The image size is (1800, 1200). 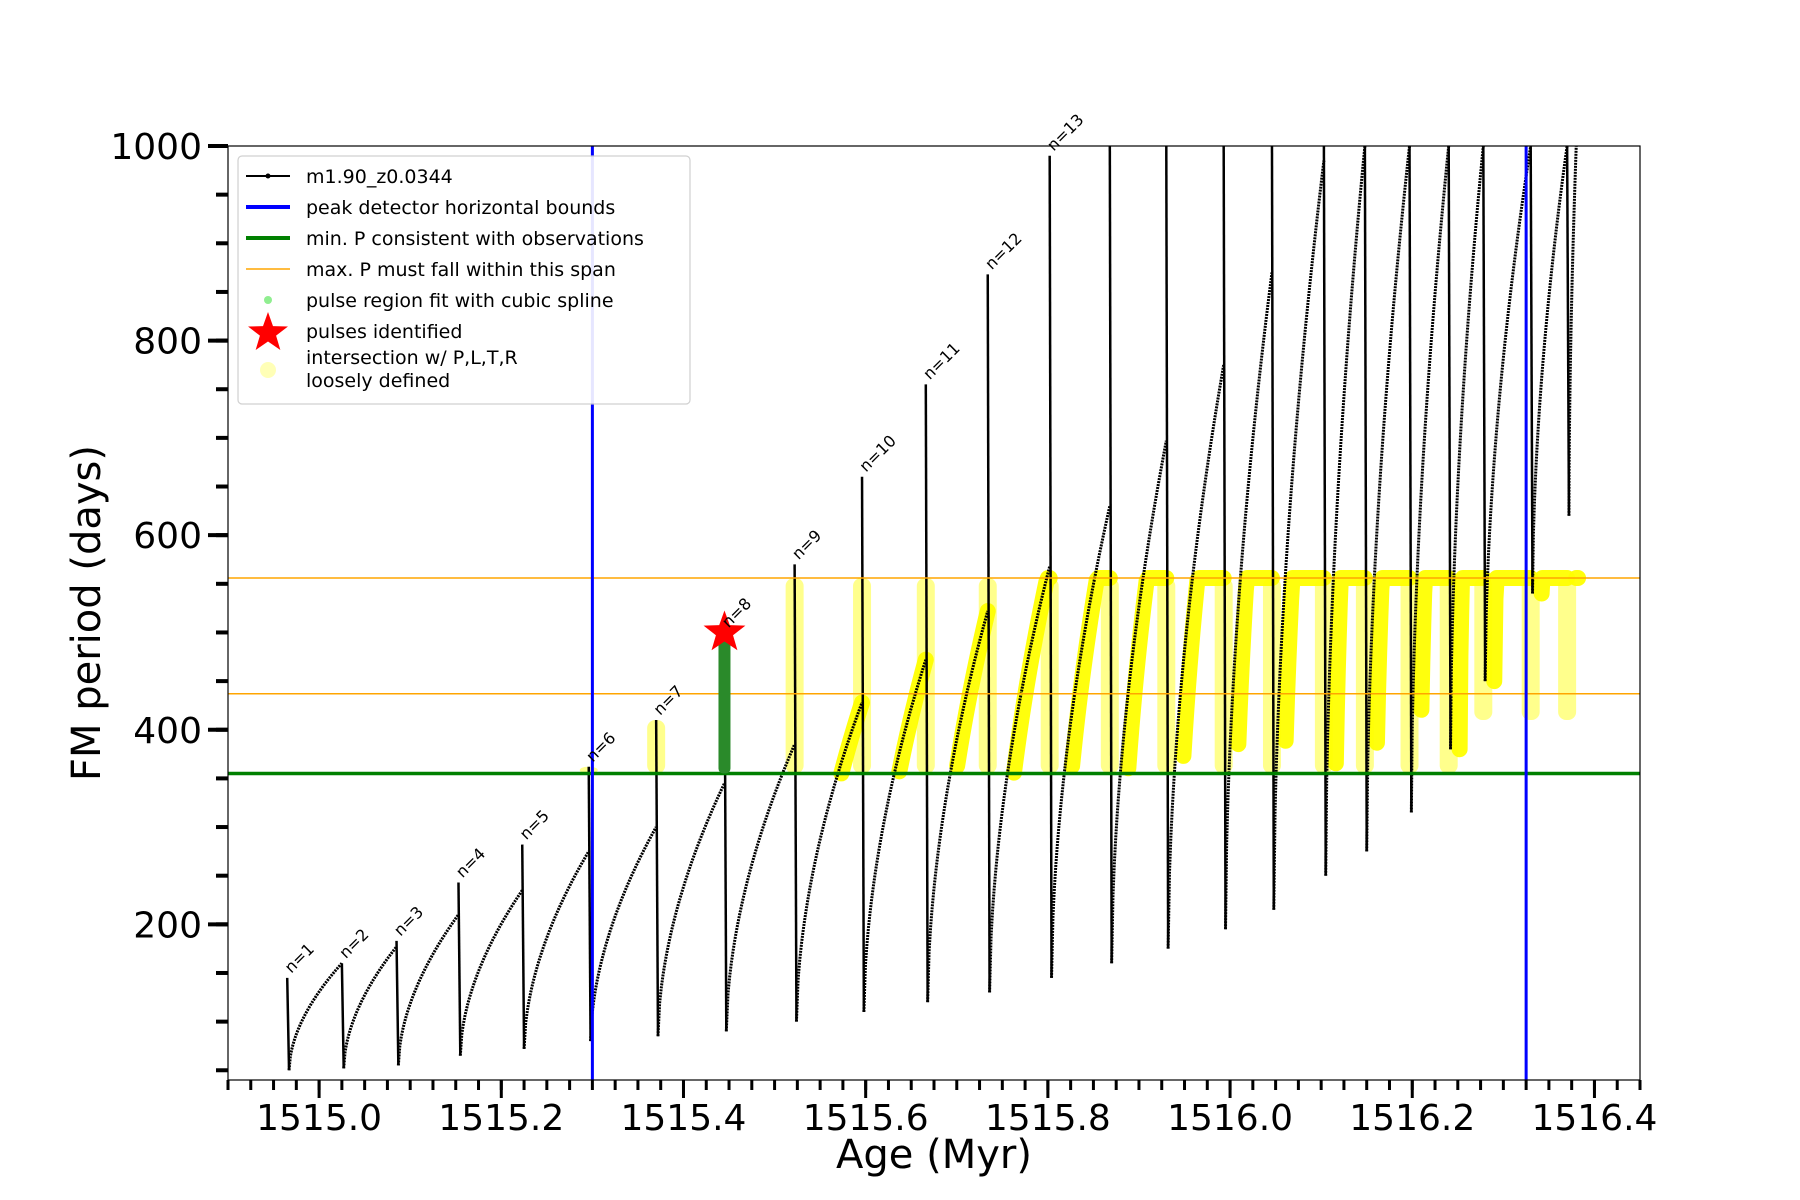 What do you see at coordinates (1412, 1118) in the screenshot?
I see `x-tick-label: 1516.2` at bounding box center [1412, 1118].